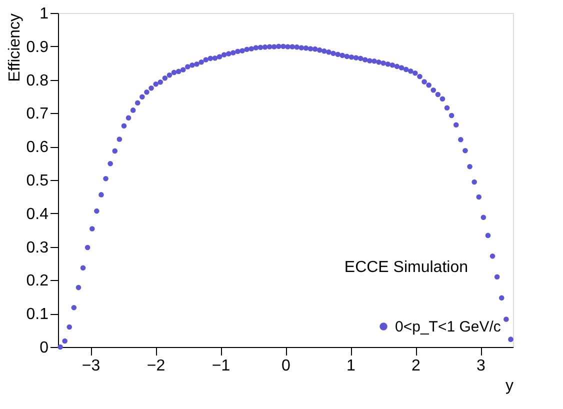 This screenshot has height=409, width=563. What do you see at coordinates (37, 47) in the screenshot?
I see `y-tick-label: 0.9` at bounding box center [37, 47].